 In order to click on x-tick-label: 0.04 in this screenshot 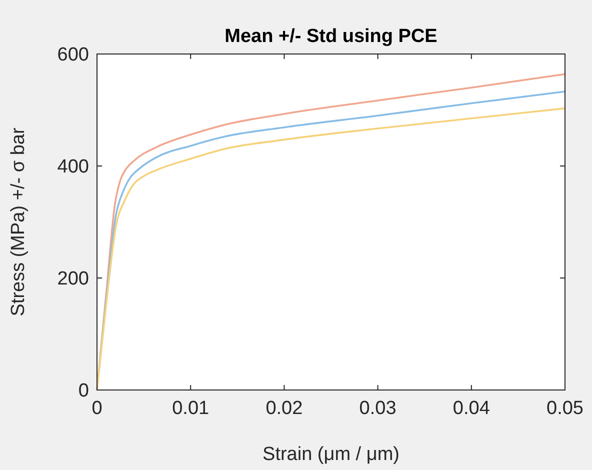, I will do `click(471, 408)`.